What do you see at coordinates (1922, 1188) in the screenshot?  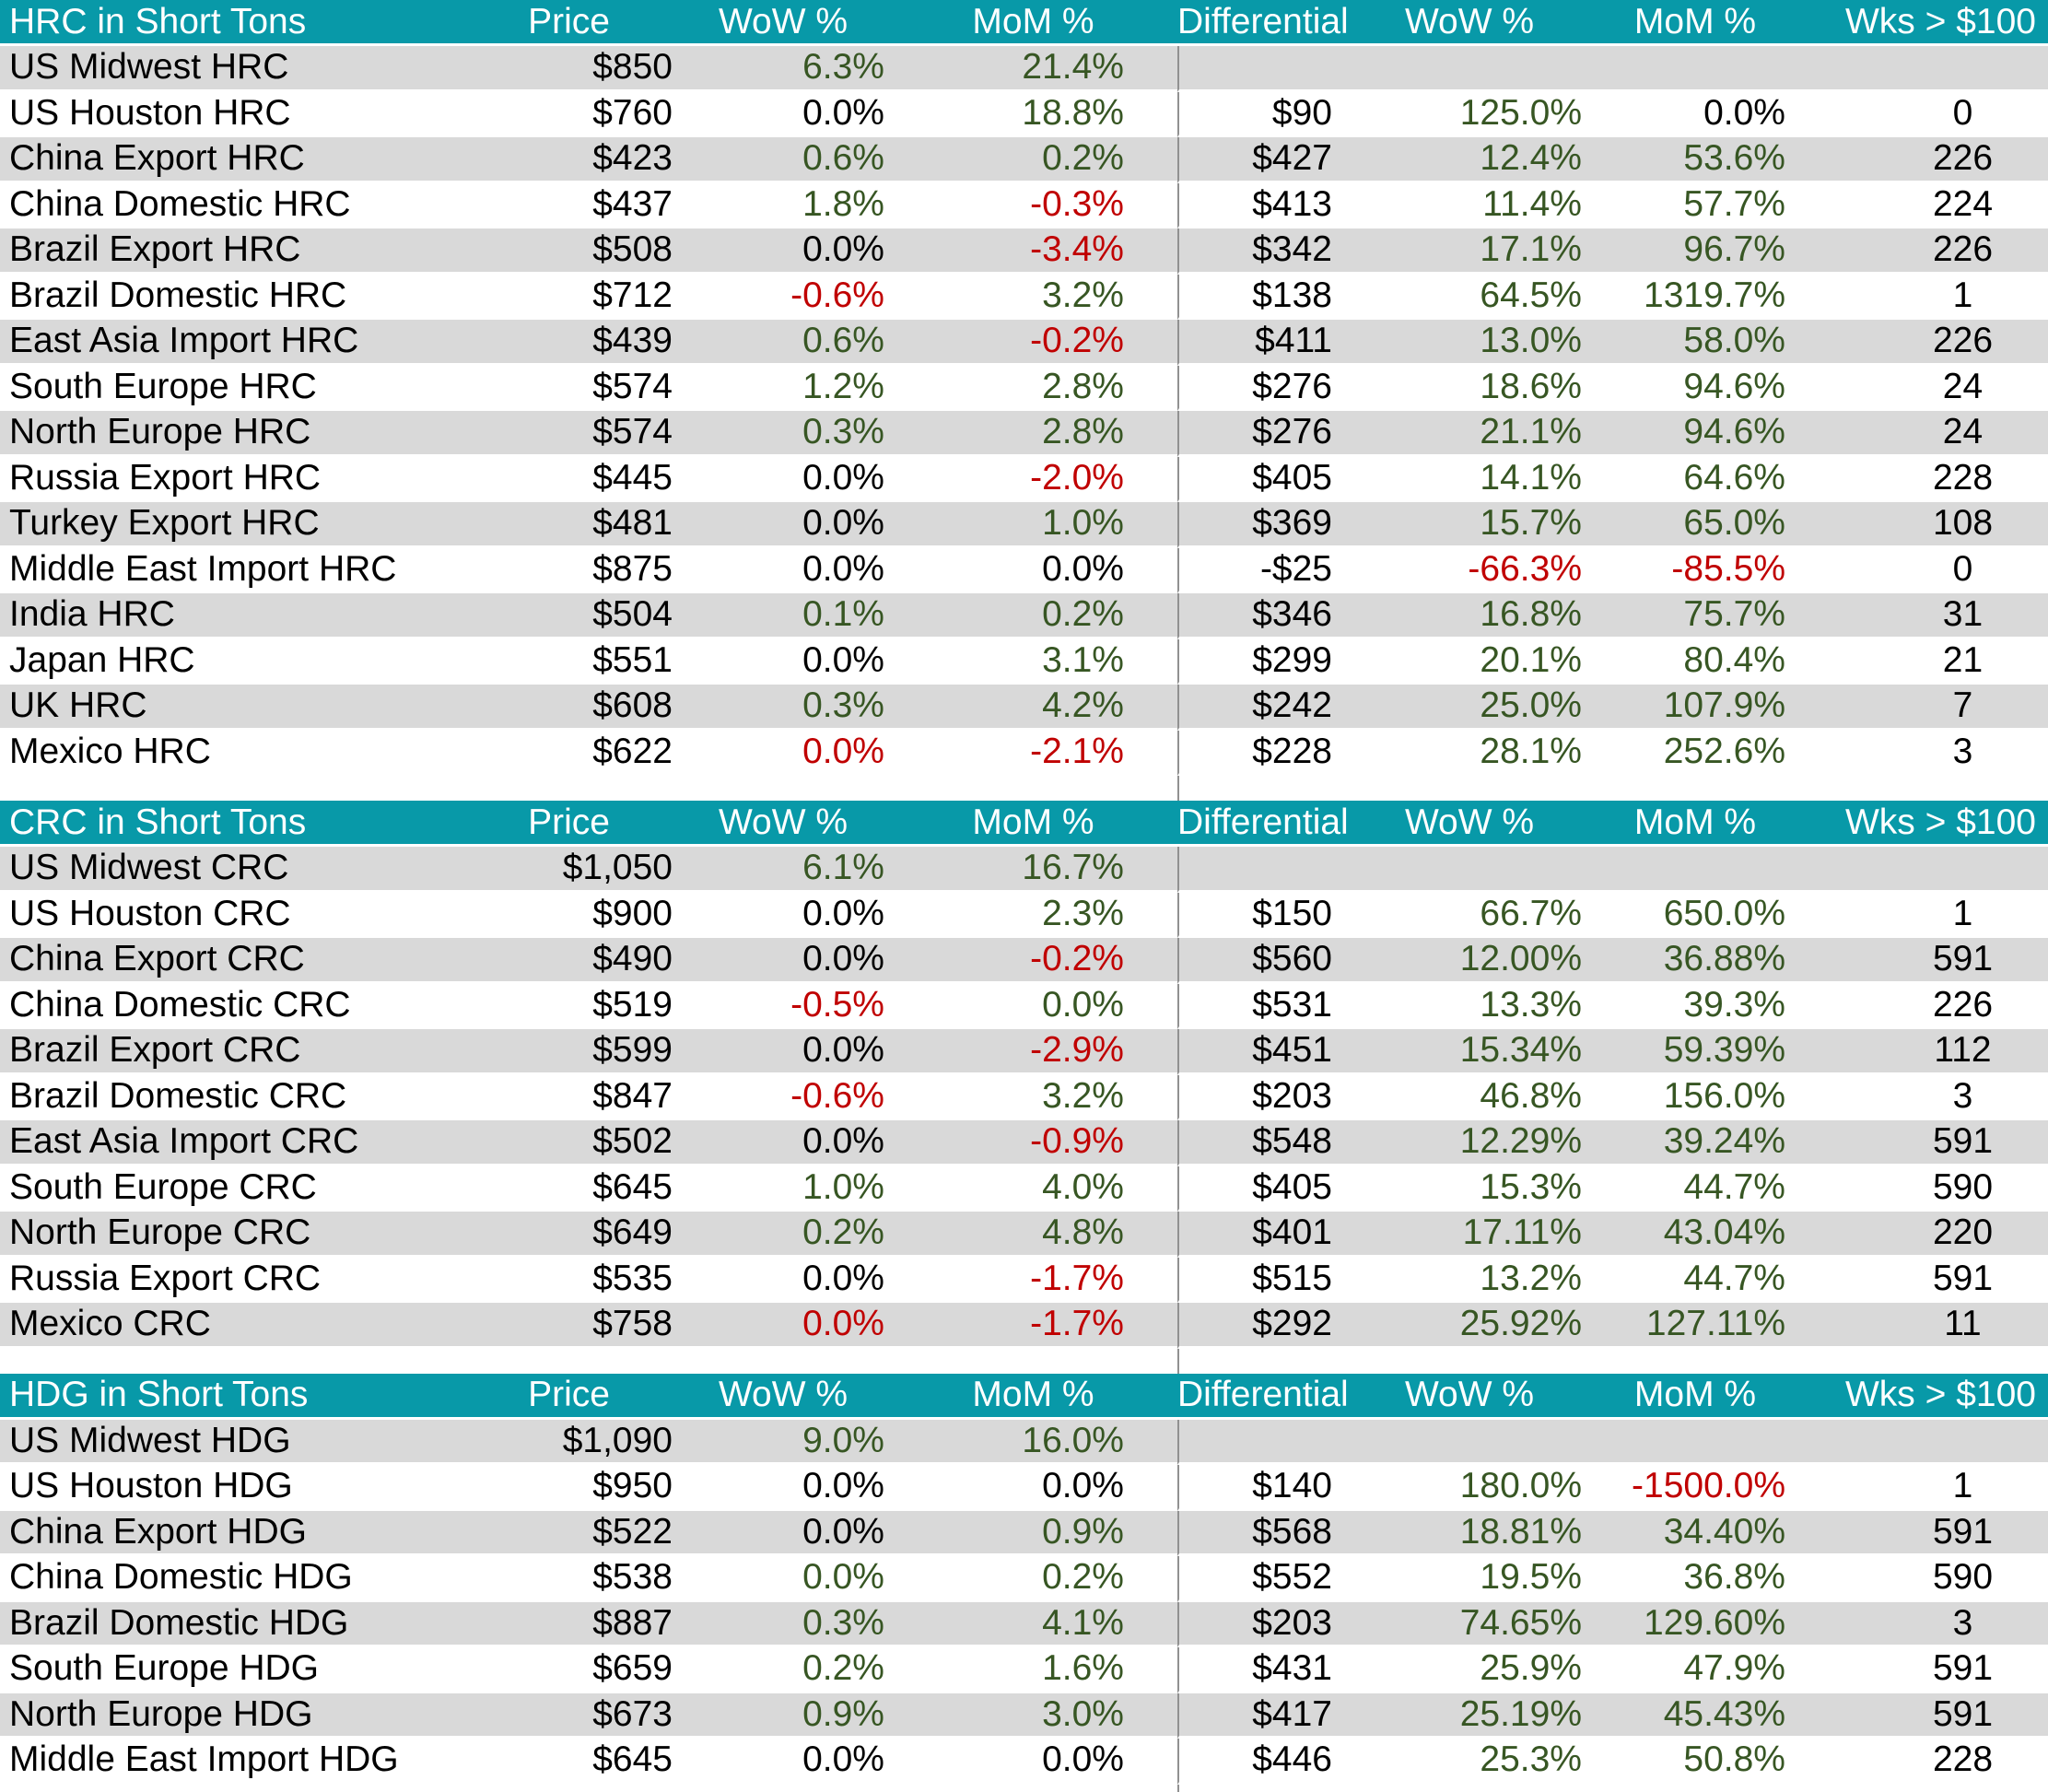 I see `weeks-cell: 590` at bounding box center [1922, 1188].